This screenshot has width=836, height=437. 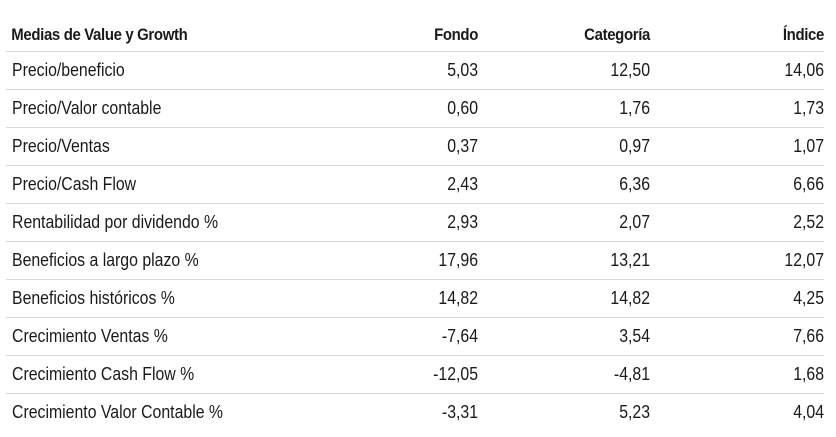 I want to click on fondo-value: 2,93, so click(x=462, y=222).